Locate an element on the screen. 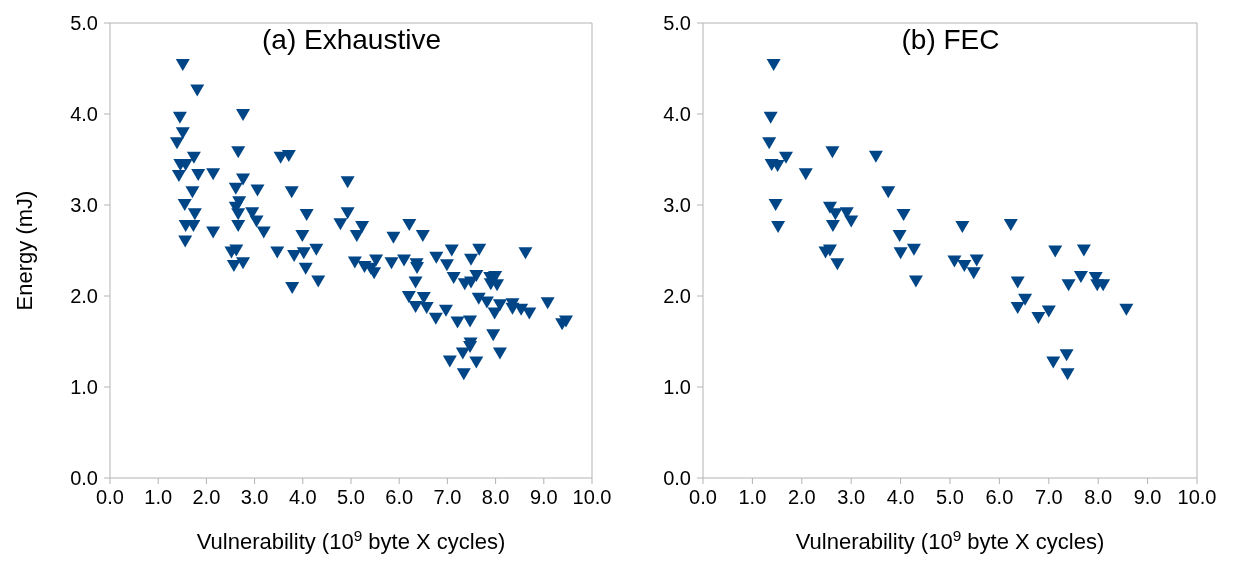 The width and height of the screenshot is (1235, 569). chart-title: (a) Exhaustive is located at coordinates (351, 40).